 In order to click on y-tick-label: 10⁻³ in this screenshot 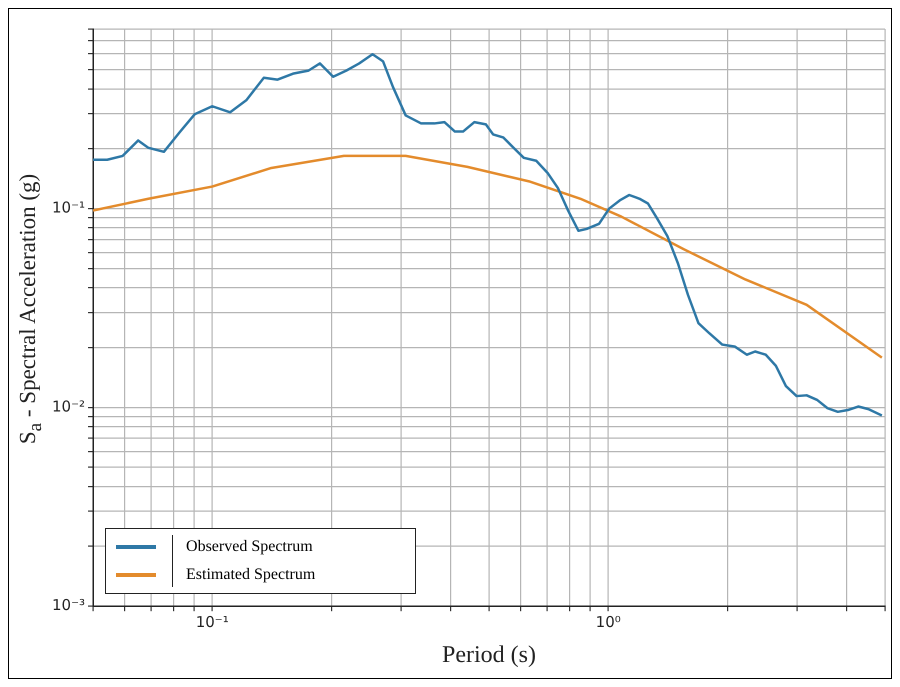, I will do `click(69, 605)`.